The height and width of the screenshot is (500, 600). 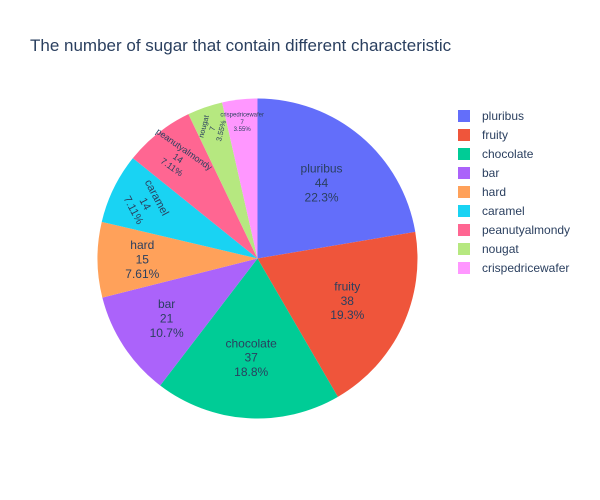 I want to click on legend-label-pluribus: pluribus, so click(x=503, y=116).